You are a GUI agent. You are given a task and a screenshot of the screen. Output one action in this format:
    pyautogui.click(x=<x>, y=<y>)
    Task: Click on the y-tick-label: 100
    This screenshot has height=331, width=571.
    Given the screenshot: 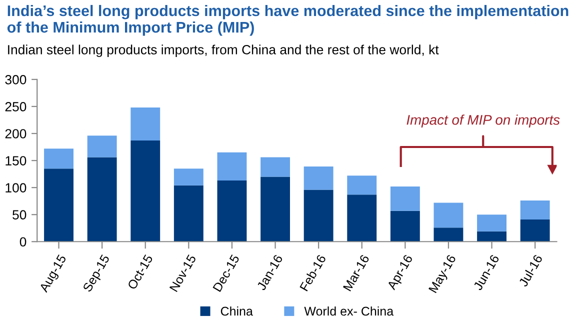 What is the action you would take?
    pyautogui.click(x=16, y=187)
    